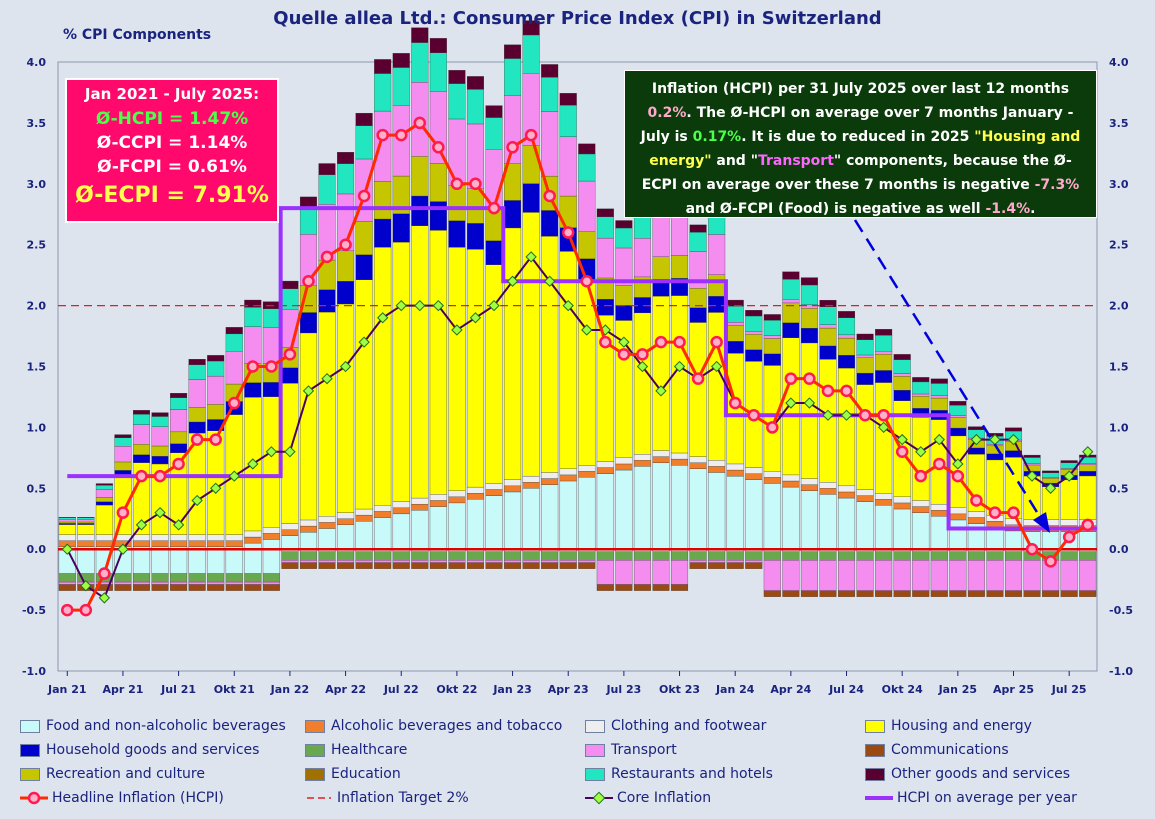 The height and width of the screenshot is (819, 1155). I want to click on y-tick-label-left: 2.5, so click(37, 245).